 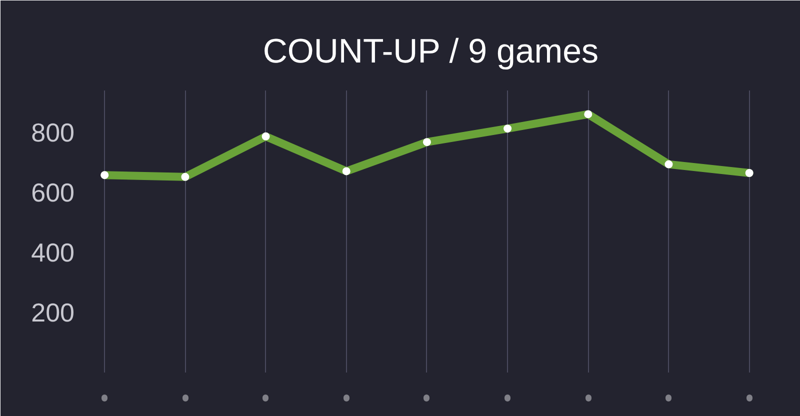 What do you see at coordinates (53, 313) in the screenshot?
I see `y-tick-label: 200` at bounding box center [53, 313].